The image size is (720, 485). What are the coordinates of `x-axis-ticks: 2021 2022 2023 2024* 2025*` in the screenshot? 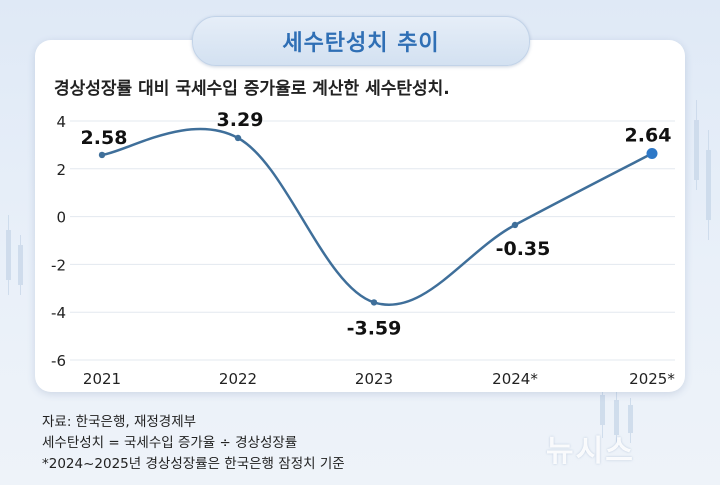 It's located at (379, 379).